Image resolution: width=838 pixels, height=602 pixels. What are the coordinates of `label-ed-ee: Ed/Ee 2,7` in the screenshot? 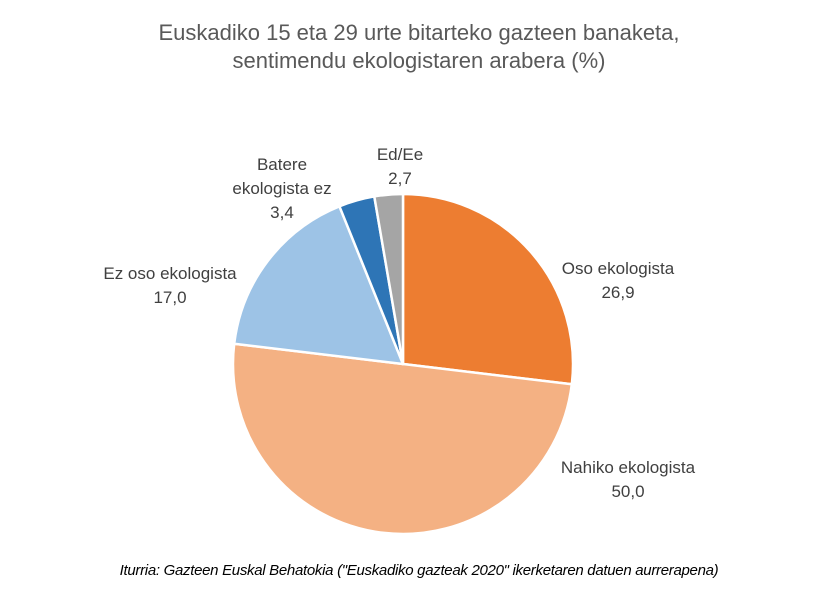 It's located at (400, 167).